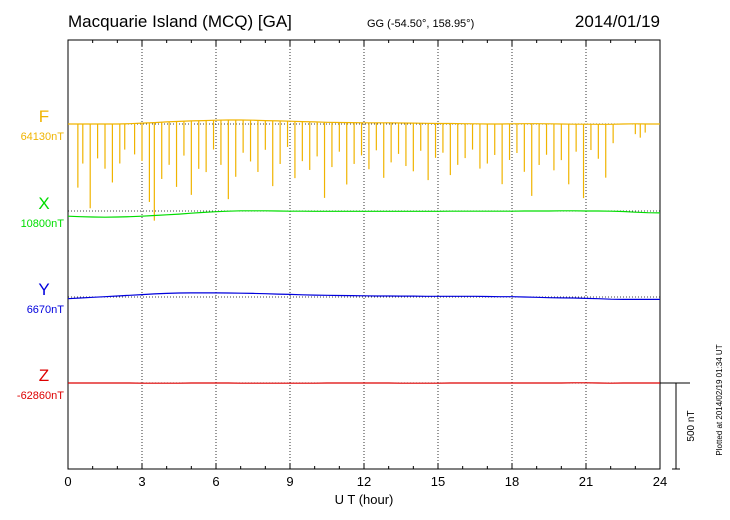 The height and width of the screenshot is (520, 730). What do you see at coordinates (364, 499) in the screenshot?
I see `x-axis-label: U T (hour)` at bounding box center [364, 499].